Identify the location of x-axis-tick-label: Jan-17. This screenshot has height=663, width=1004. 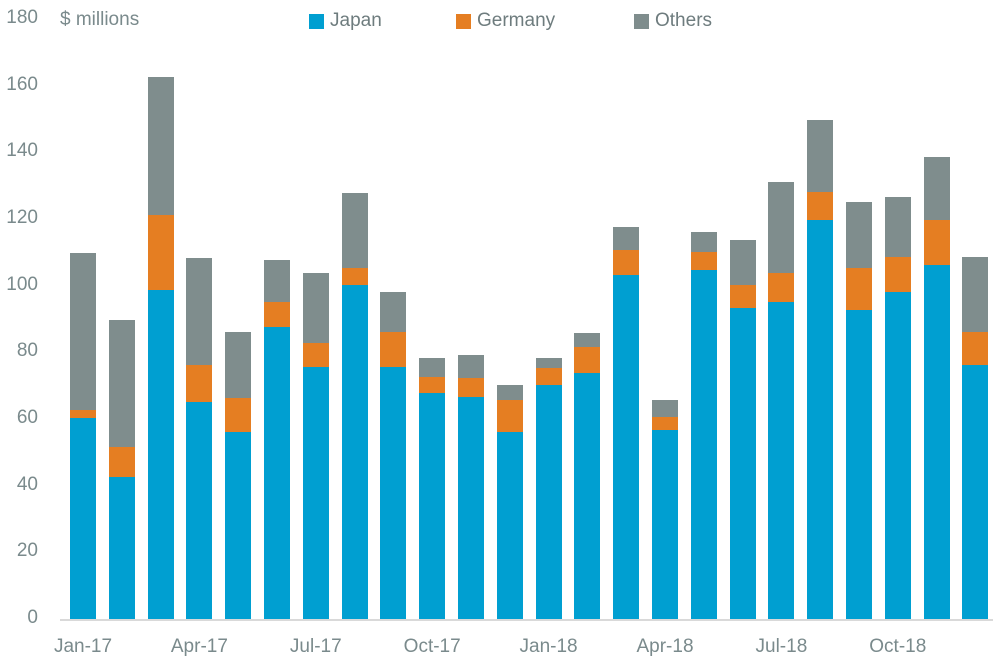
(83, 646).